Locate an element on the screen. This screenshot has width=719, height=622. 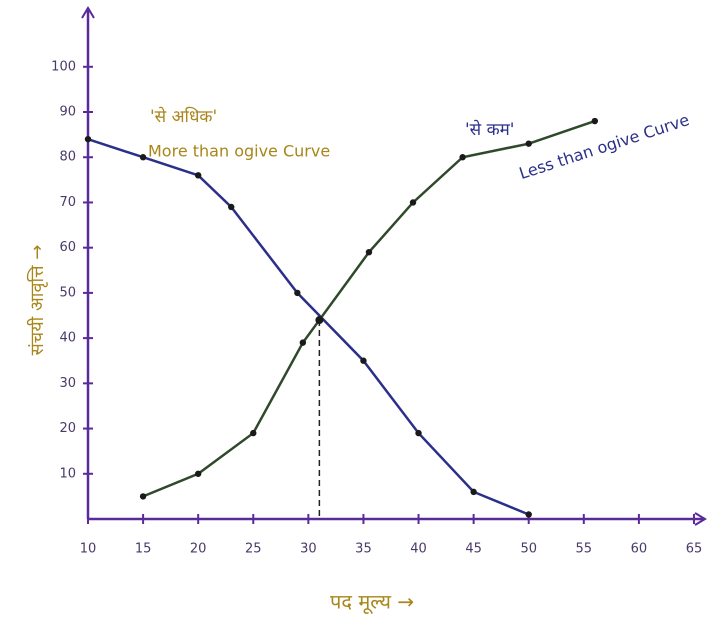
series-annotation: 'से कम' is located at coordinates (489, 129).